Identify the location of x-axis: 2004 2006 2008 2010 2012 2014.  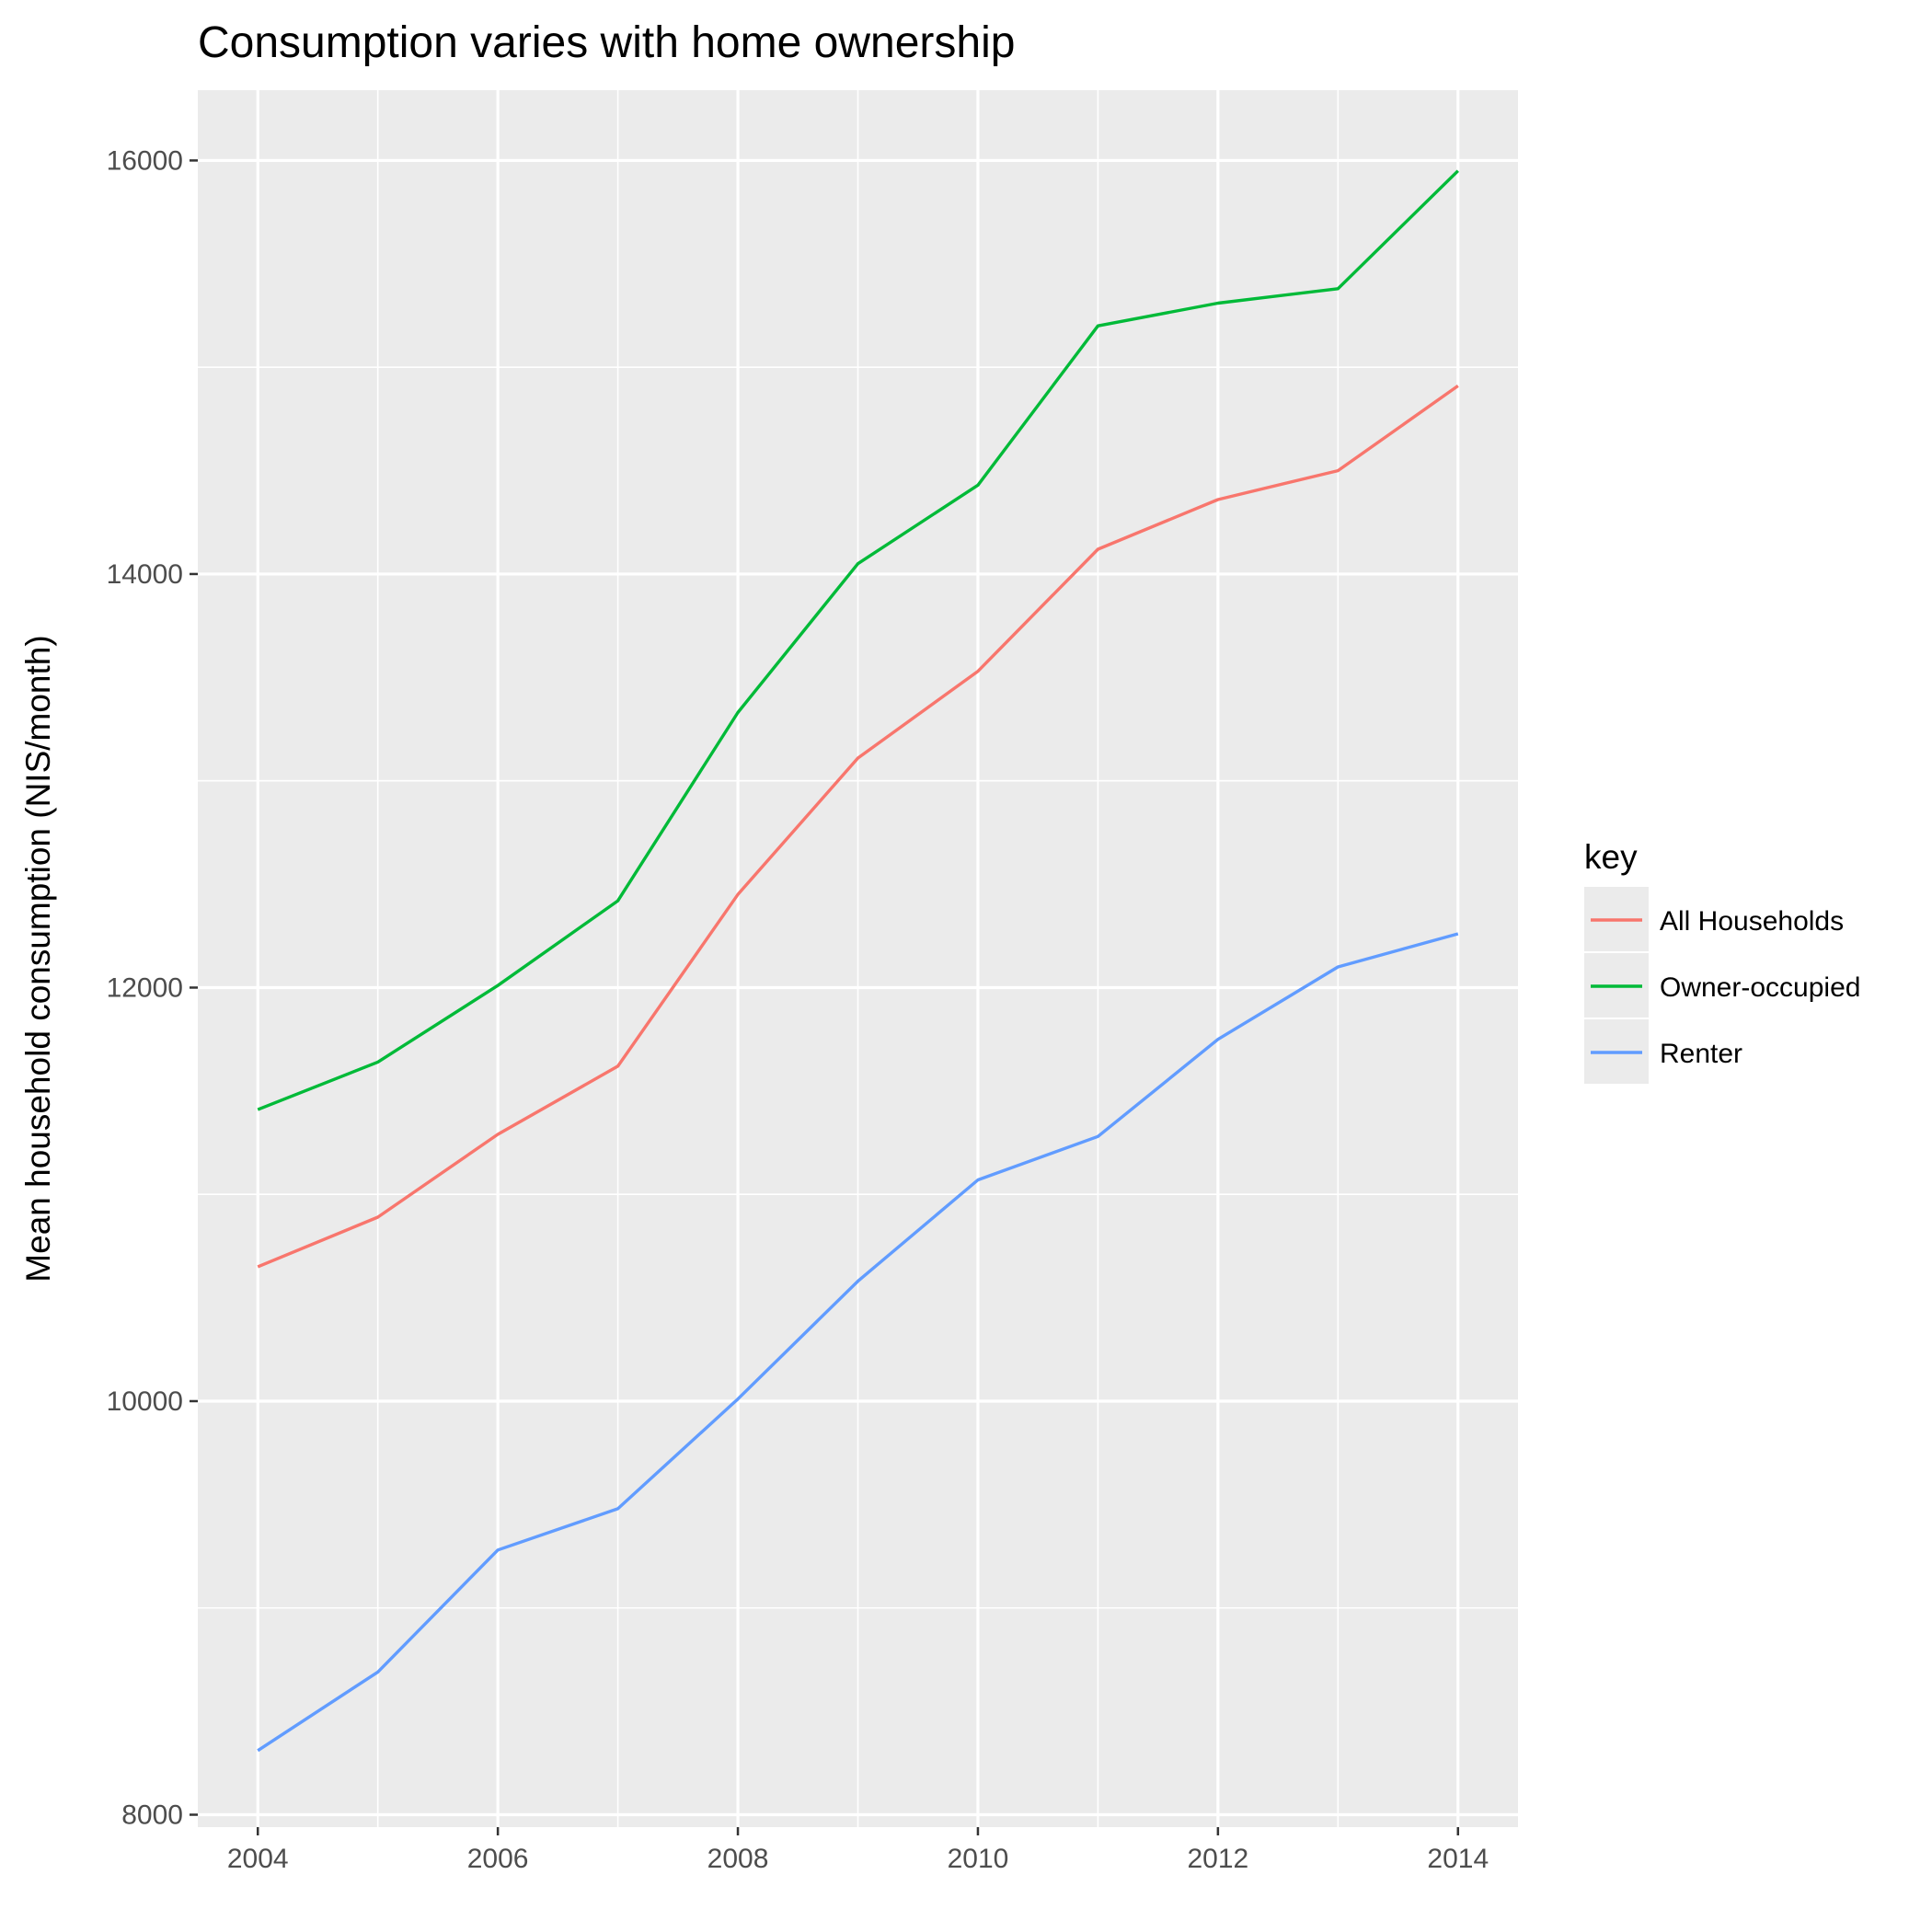
(858, 1850).